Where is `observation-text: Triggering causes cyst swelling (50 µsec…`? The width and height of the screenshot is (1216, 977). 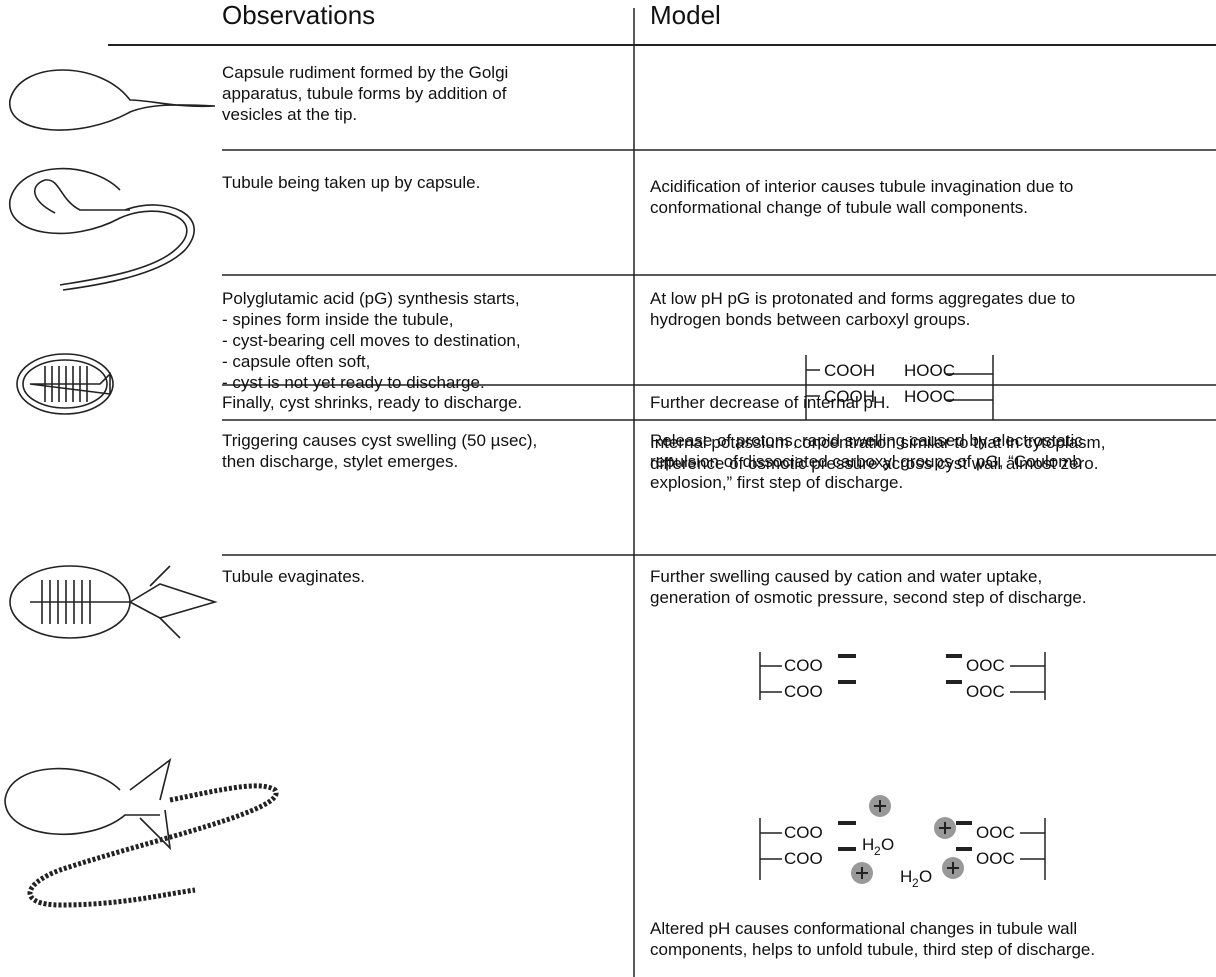 observation-text: Triggering causes cyst swelling (50 µsec… is located at coordinates (380, 440).